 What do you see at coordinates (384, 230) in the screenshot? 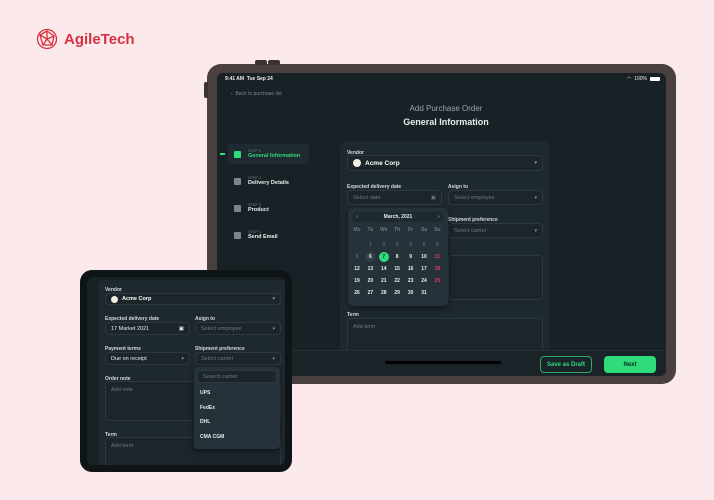
I see `weekday-label: We` at bounding box center [384, 230].